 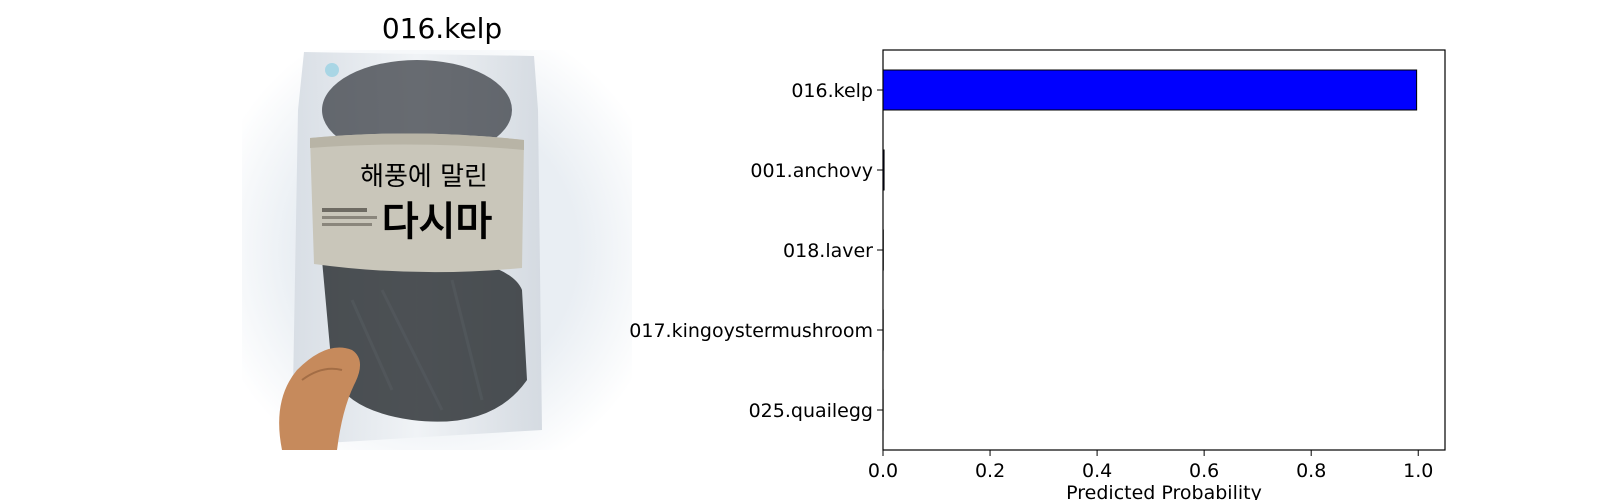 I want to click on y-tick-label: 025.quailegg, so click(x=811, y=411).